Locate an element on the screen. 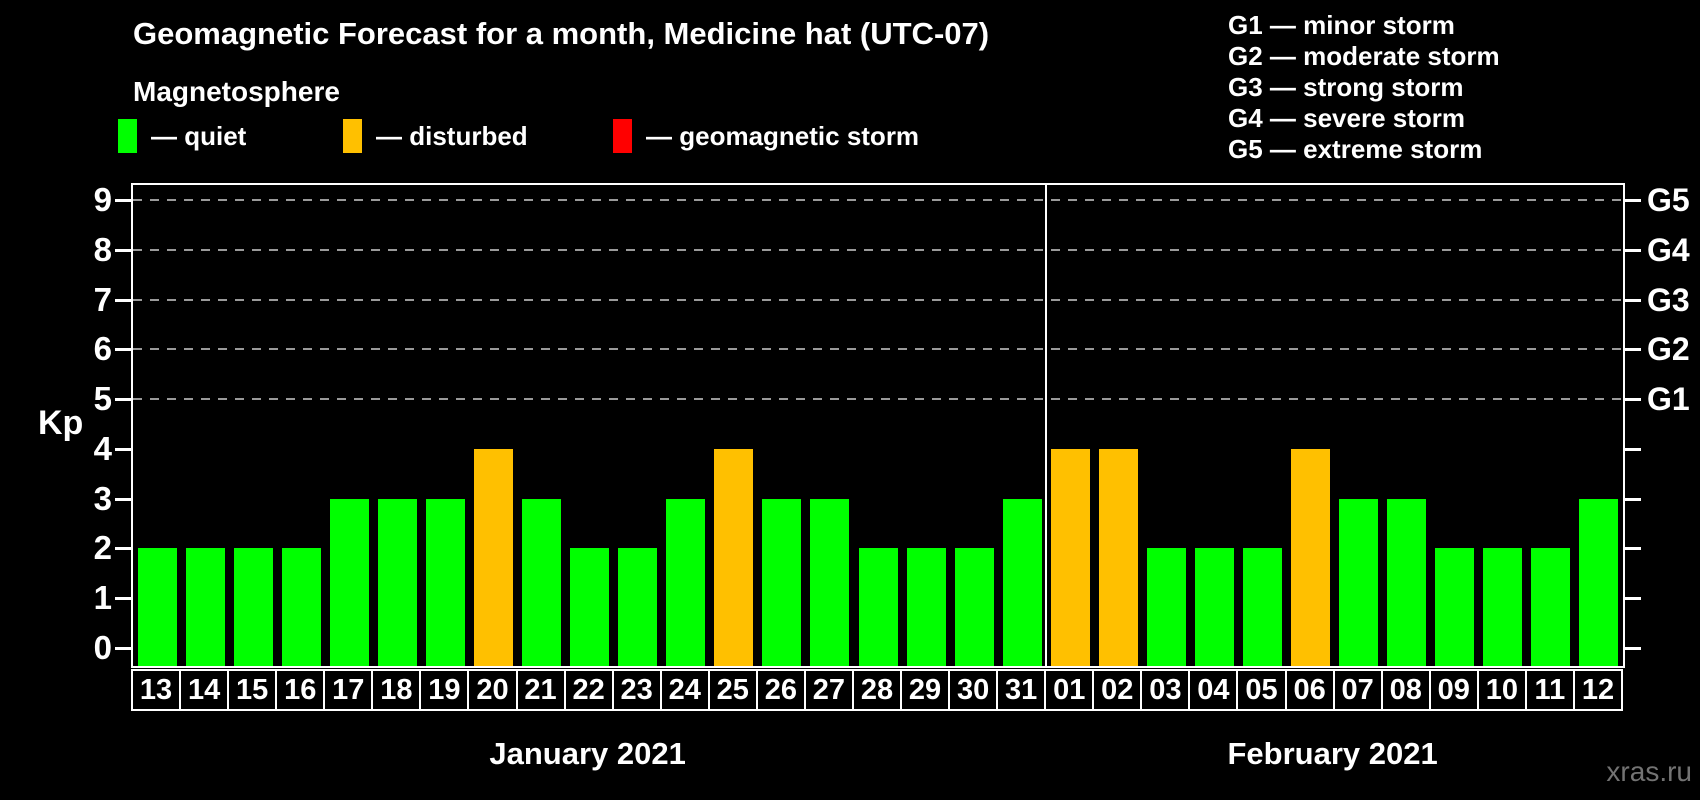 The image size is (1700, 800). day-label-22: 22 is located at coordinates (588, 690).